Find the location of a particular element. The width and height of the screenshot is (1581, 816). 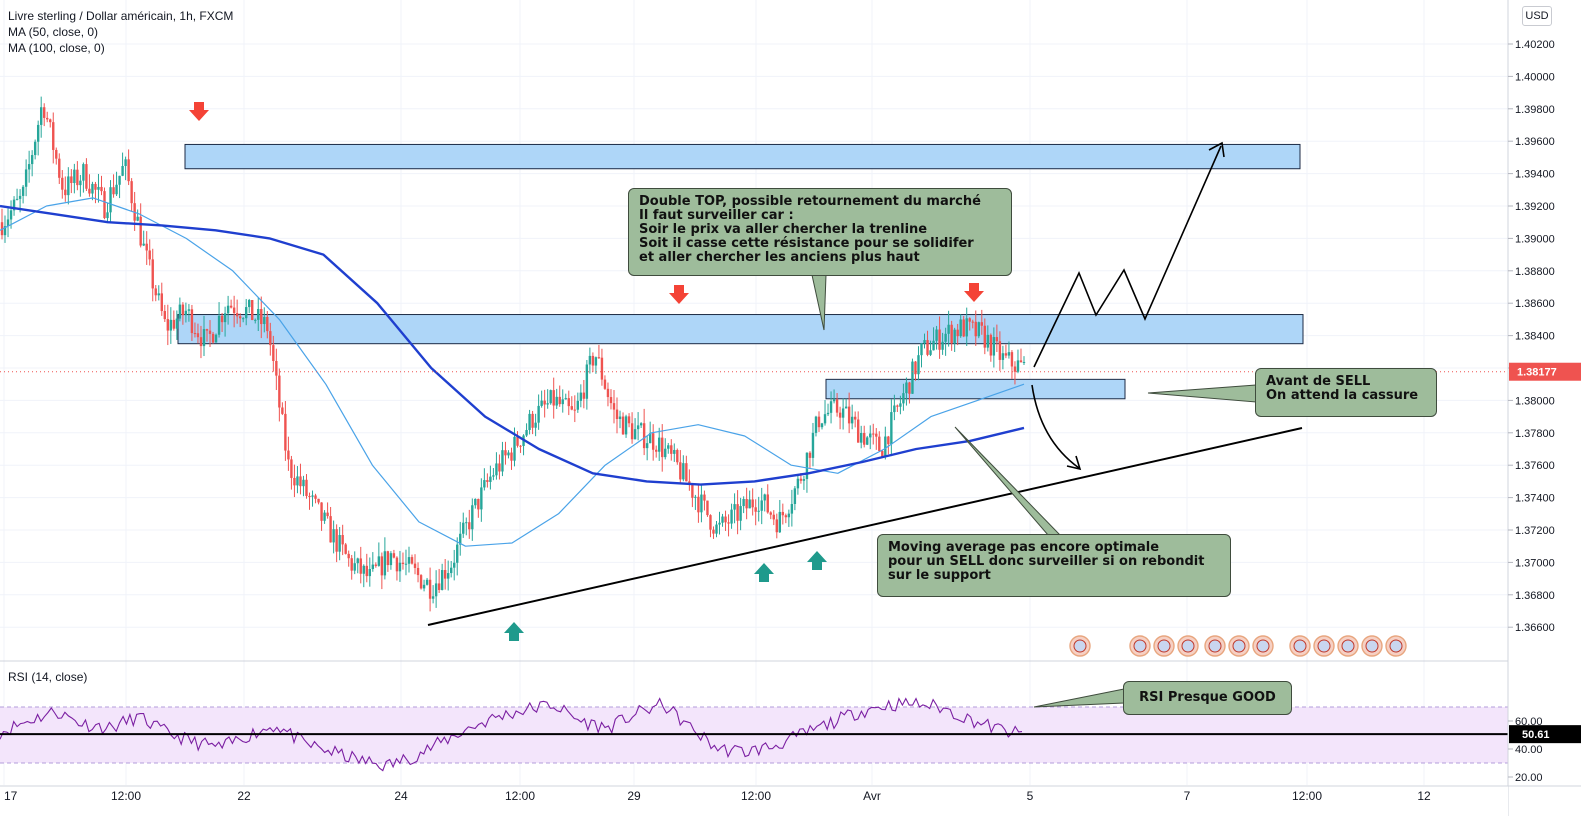

time-axis: 17 12:00 22 24 12:00 29 12:00 Avr 5 7 12:00 12 is located at coordinates (790, 800).